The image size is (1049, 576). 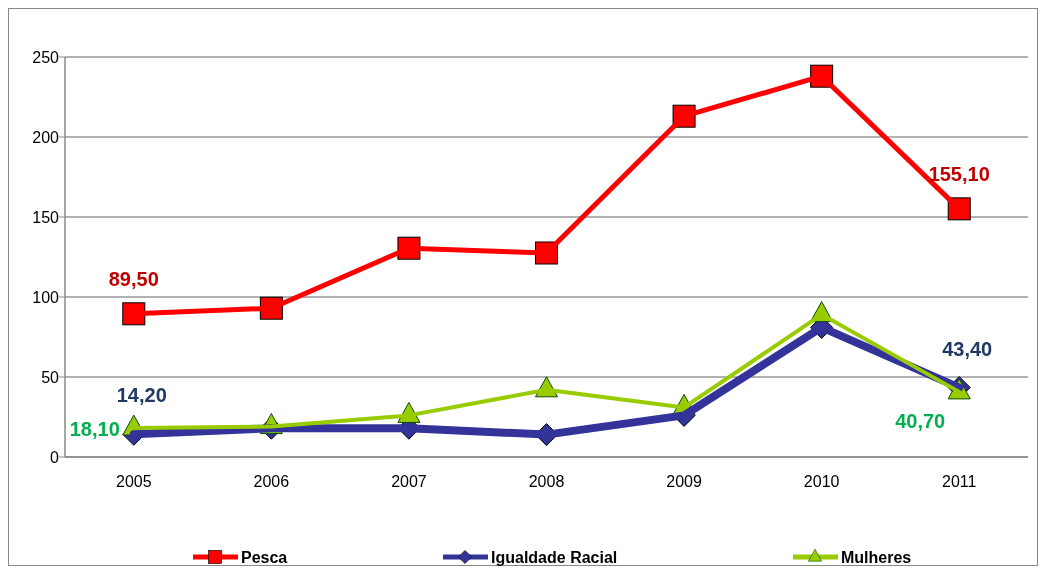 What do you see at coordinates (50, 377) in the screenshot?
I see `y-tick-label: 50` at bounding box center [50, 377].